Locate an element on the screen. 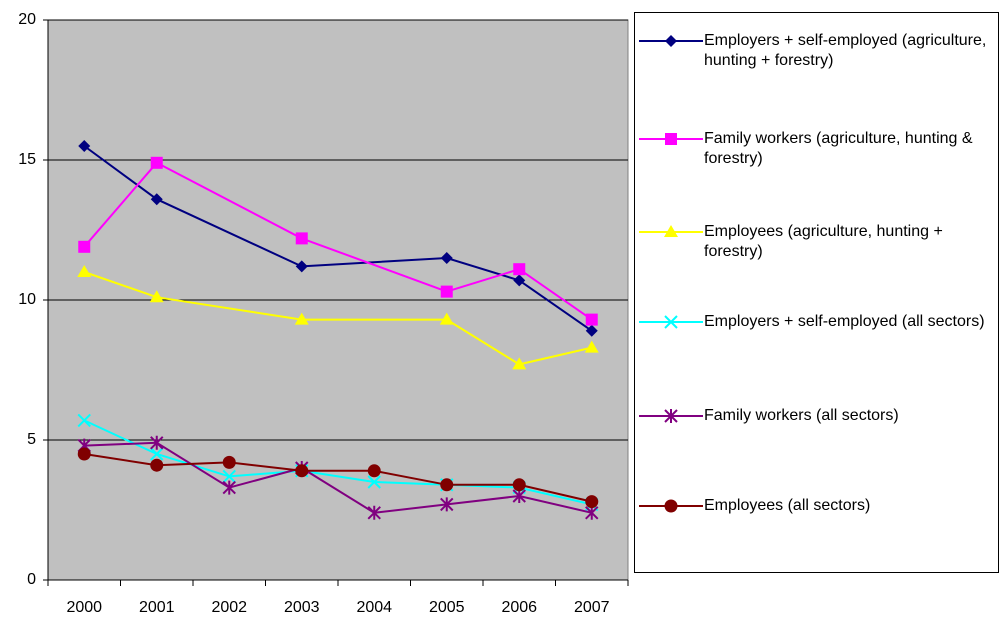 The image size is (1000, 623). y-tick-label: 20 is located at coordinates (27, 19).